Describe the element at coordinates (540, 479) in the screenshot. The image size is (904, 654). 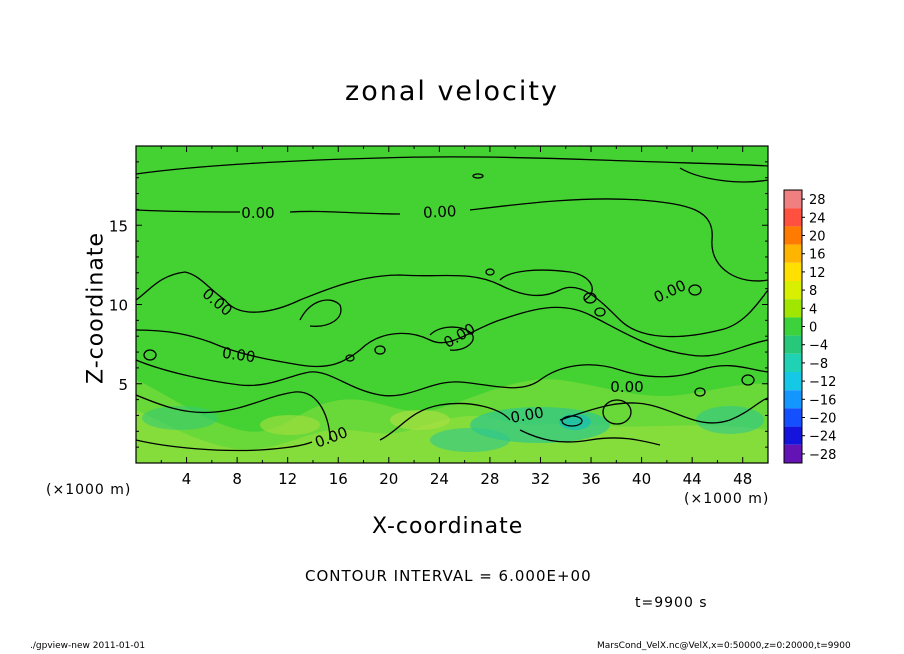
I see `x-tick-label: 32` at that location.